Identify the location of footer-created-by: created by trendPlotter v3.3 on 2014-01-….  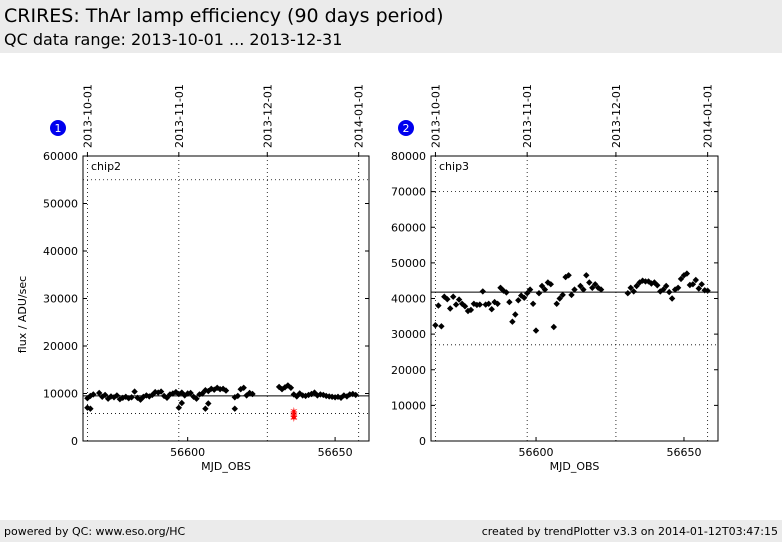
(629, 531).